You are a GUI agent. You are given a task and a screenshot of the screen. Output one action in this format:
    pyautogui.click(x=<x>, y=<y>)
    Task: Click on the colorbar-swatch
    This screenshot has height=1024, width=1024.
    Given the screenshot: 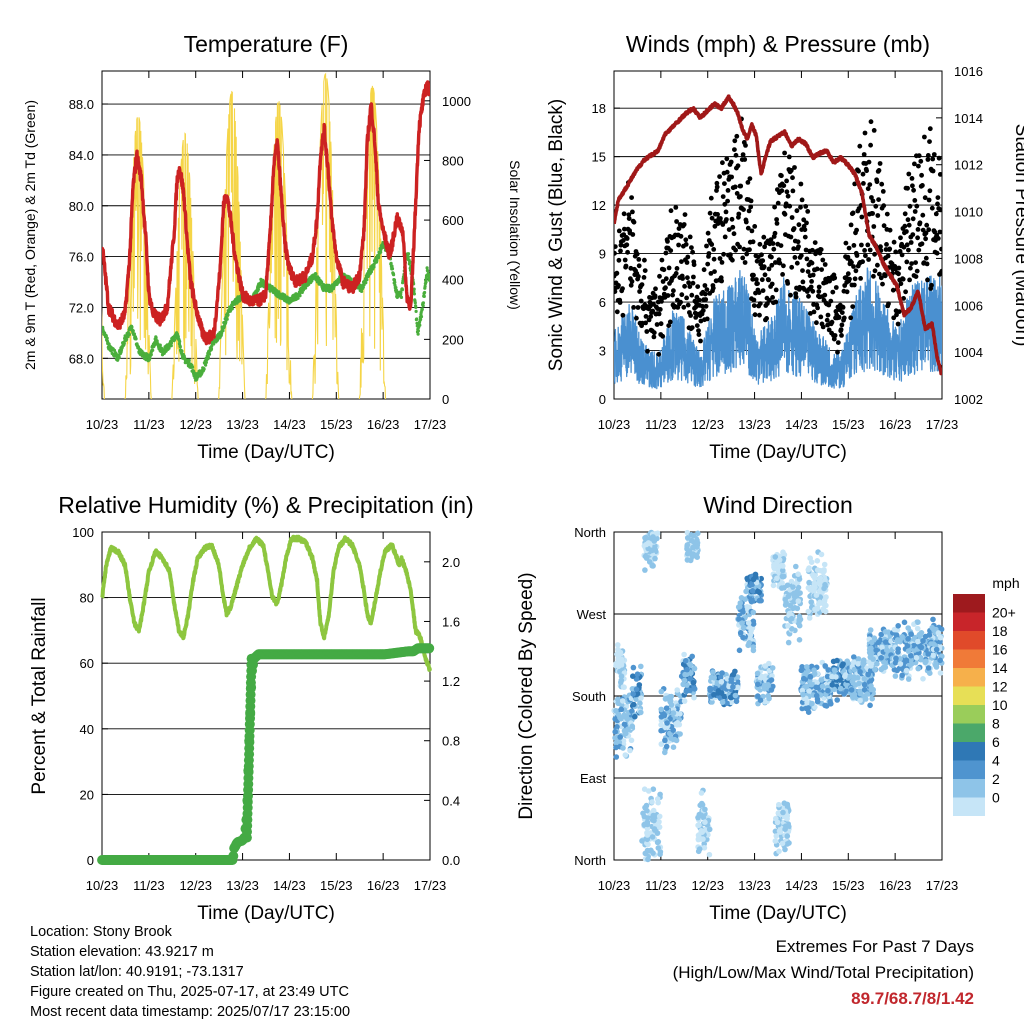 What is the action you would take?
    pyautogui.click(x=969, y=806)
    